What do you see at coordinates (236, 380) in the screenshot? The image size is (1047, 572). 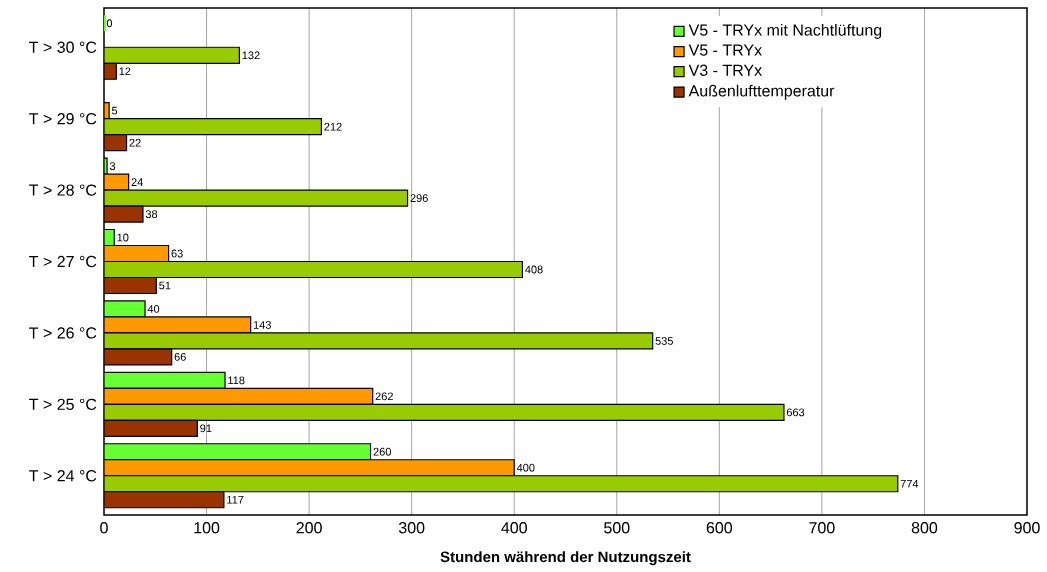 I see `data-label: 118` at bounding box center [236, 380].